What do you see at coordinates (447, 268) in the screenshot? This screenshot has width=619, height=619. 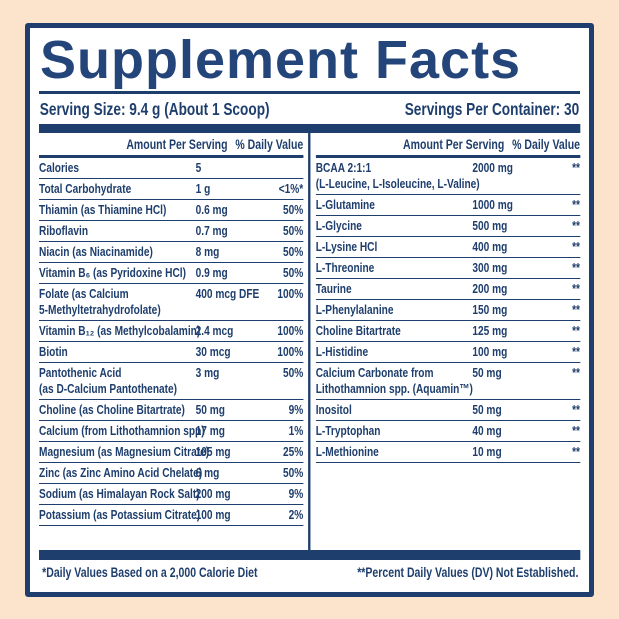 I see `table-row: L-Threonine 300 mg **` at bounding box center [447, 268].